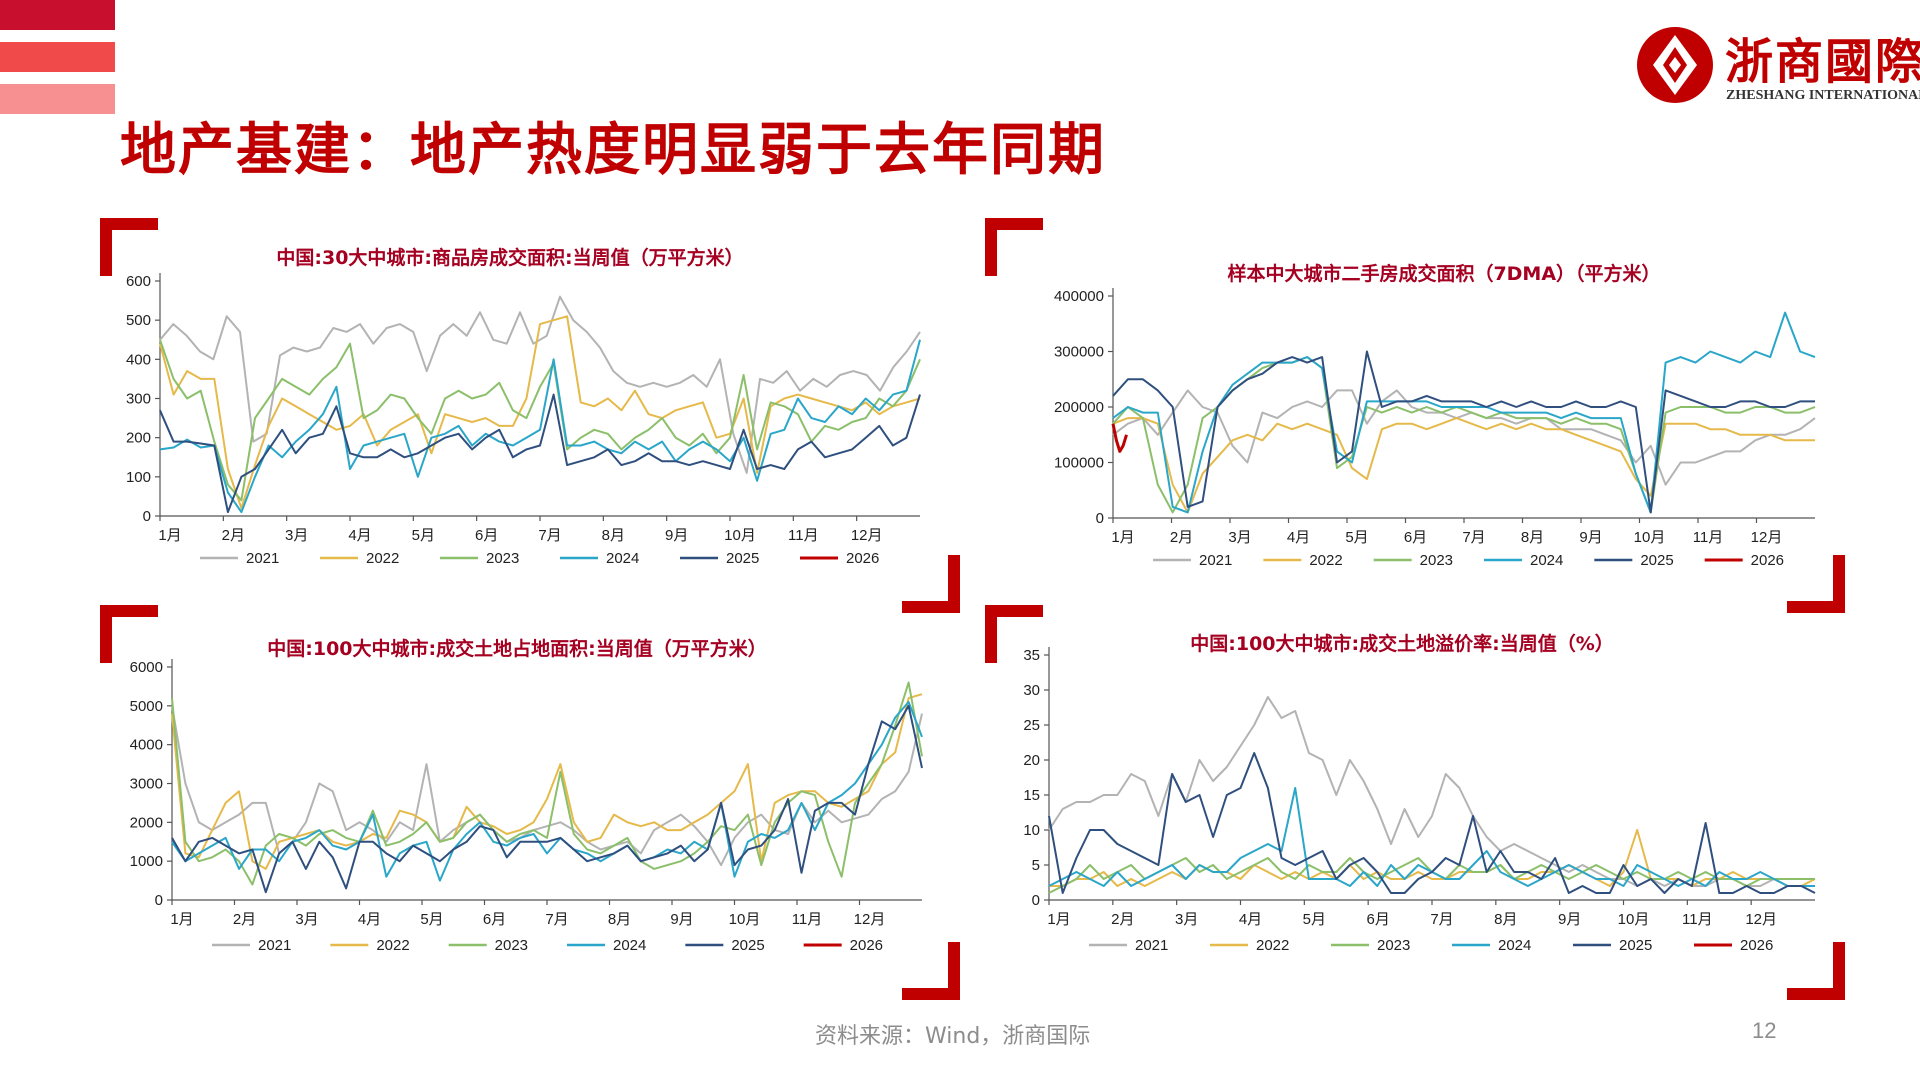 The image size is (1920, 1080). Describe the element at coordinates (138, 359) in the screenshot. I see `y-tick-label: 400` at that location.